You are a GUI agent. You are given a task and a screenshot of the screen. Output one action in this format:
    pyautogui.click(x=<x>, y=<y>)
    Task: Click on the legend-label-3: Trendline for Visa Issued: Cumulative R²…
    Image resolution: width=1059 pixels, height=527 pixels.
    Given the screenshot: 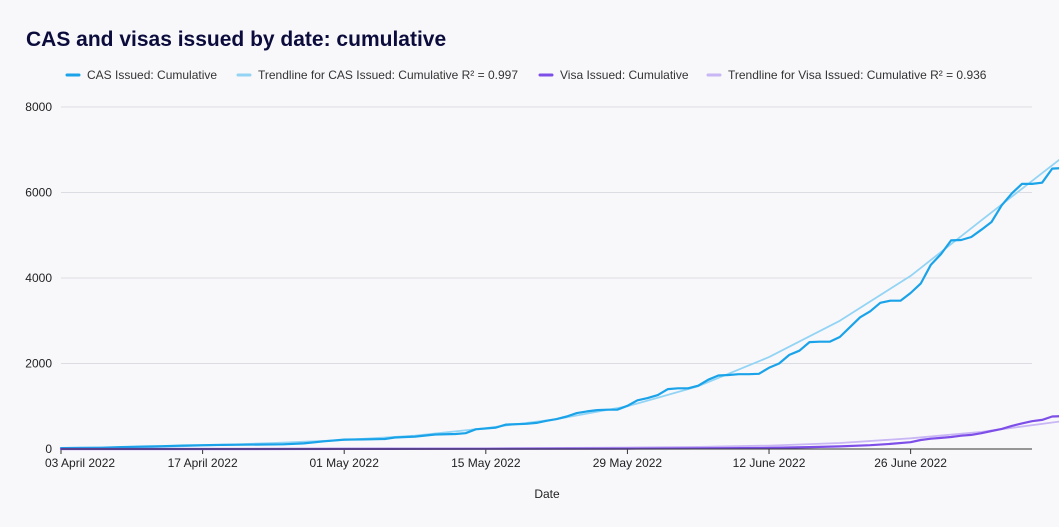 What is the action you would take?
    pyautogui.click(x=857, y=75)
    